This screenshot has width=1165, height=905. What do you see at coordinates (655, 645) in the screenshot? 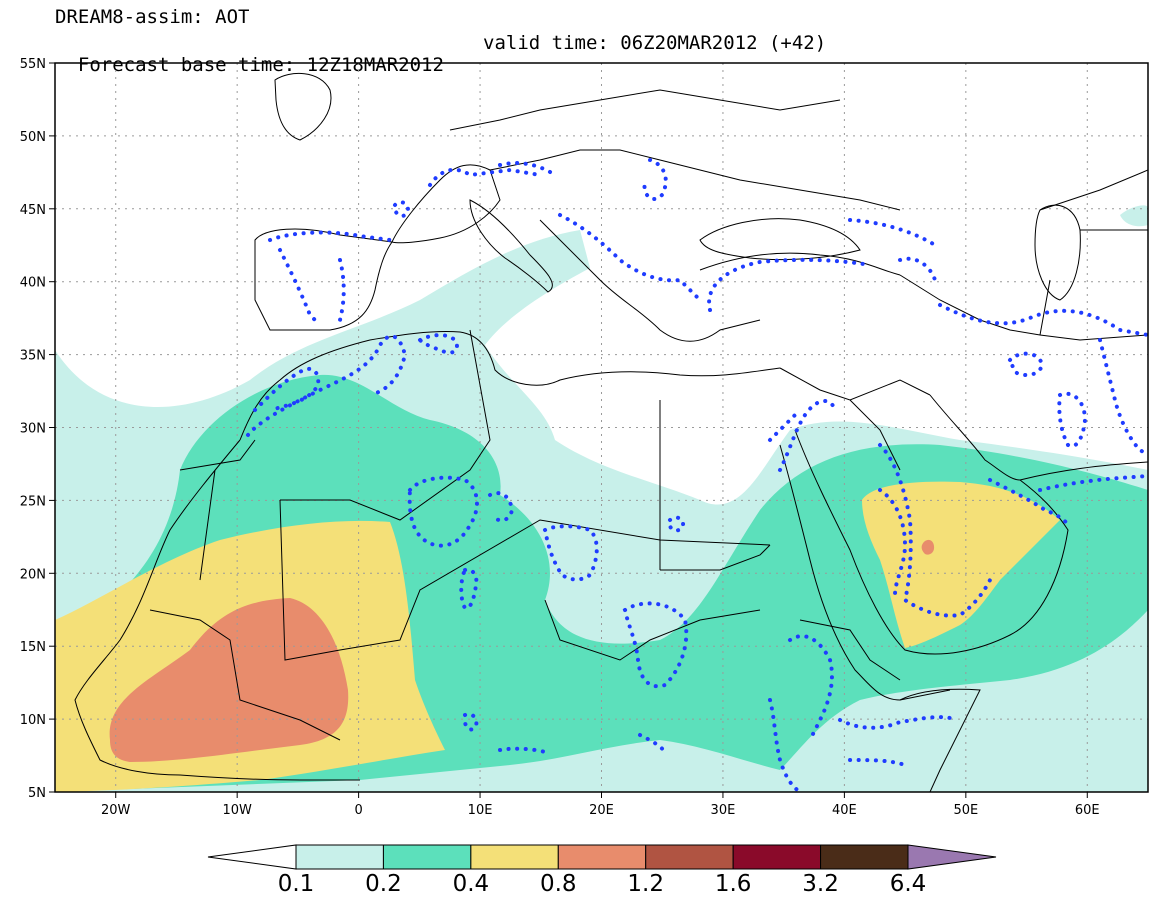
I see `dotted-contour-darfur` at bounding box center [655, 645].